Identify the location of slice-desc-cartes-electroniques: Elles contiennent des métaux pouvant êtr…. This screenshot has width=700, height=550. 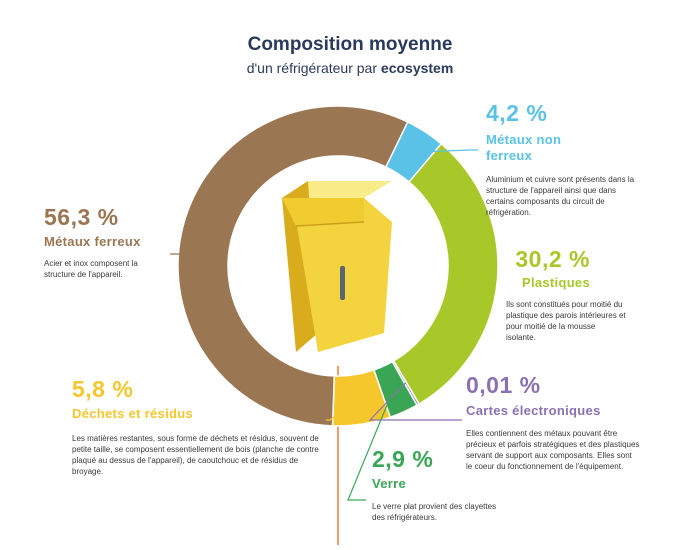
(553, 450).